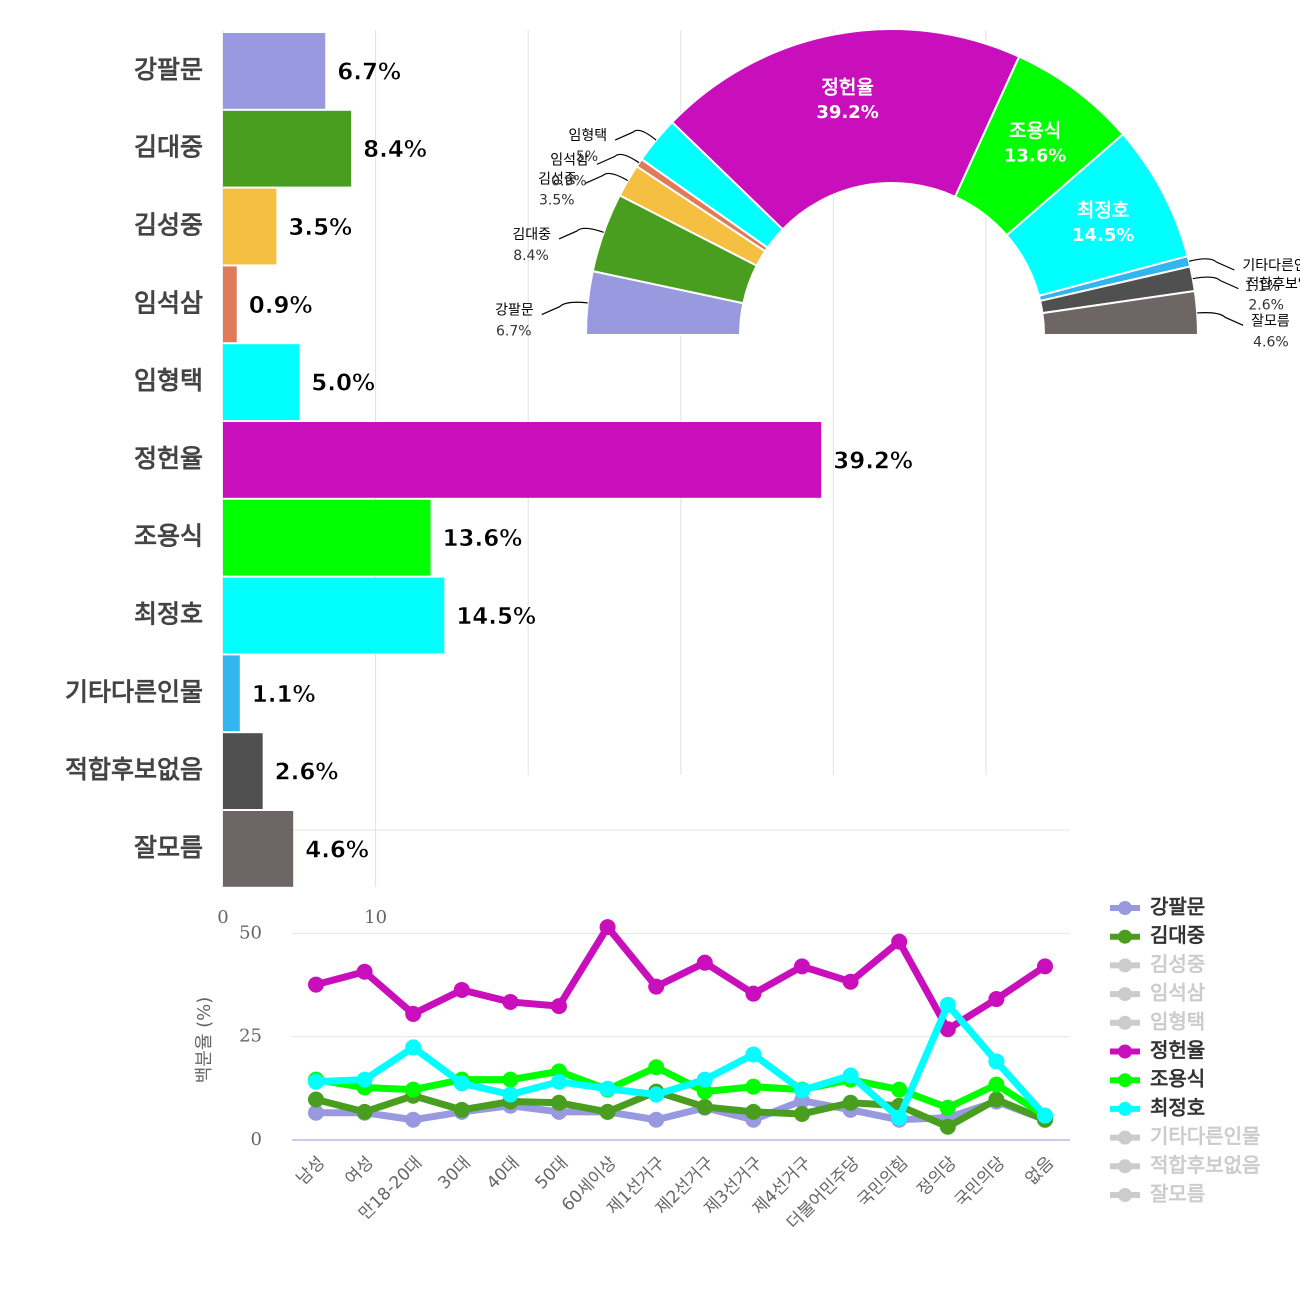  What do you see at coordinates (1177, 964) in the screenshot?
I see `legend-label: 김성중` at bounding box center [1177, 964].